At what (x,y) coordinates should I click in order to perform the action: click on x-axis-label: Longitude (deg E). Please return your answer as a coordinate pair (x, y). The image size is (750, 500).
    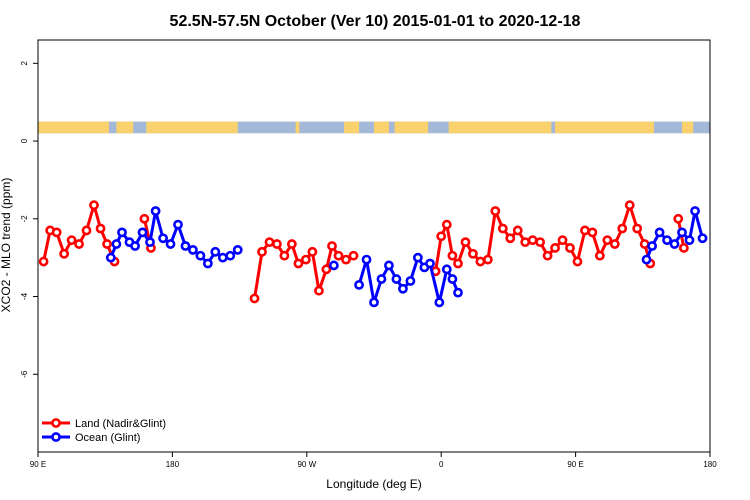
    Looking at the image, I should click on (373, 484).